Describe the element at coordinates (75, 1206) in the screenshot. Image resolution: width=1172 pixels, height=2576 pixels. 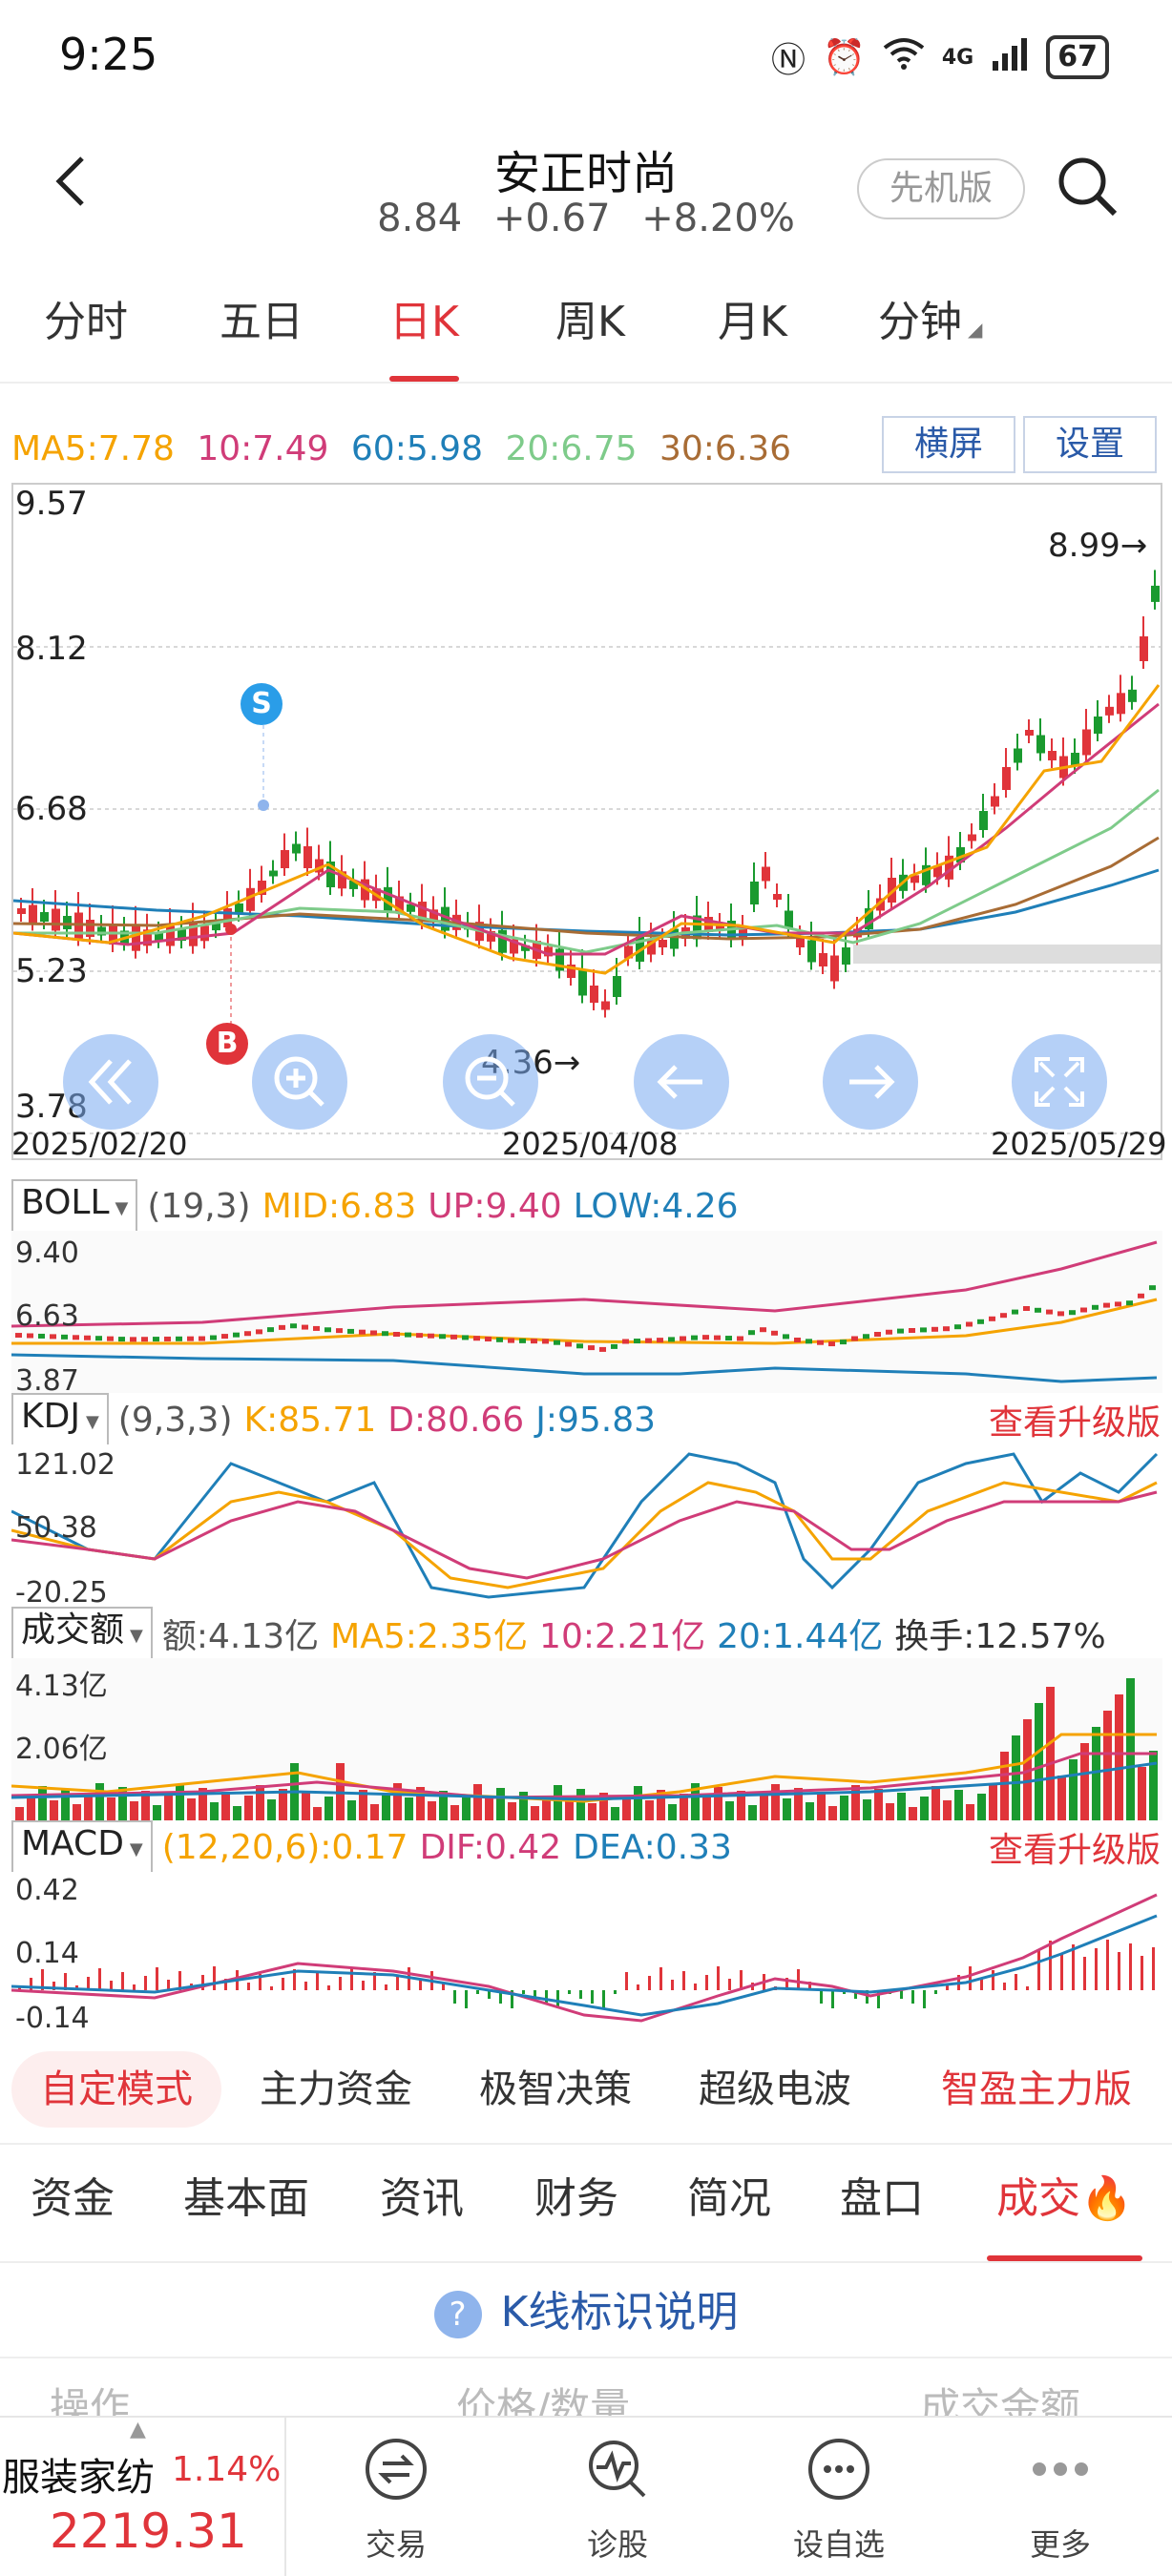
I see `boll-selector: BOLL ▼` at that location.